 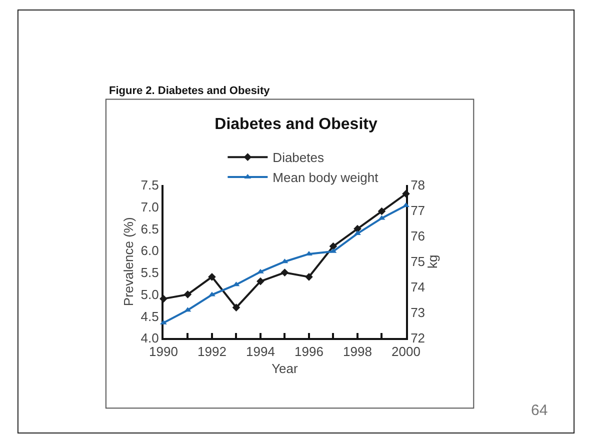 I want to click on x-tick-label: 1996, so click(x=309, y=351).